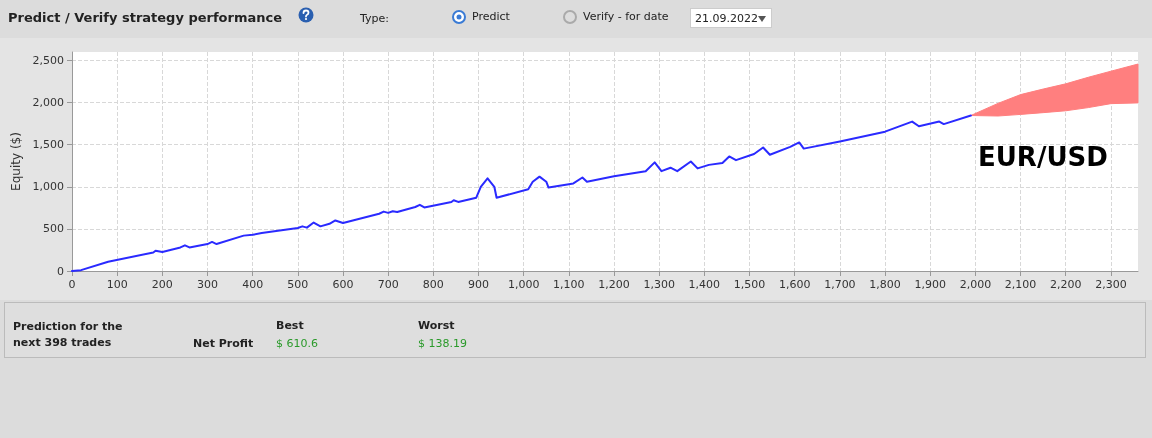 Image resolution: width=1152 pixels, height=438 pixels. Describe the element at coordinates (749, 284) in the screenshot. I see `x-tick-label: 1,500` at that location.